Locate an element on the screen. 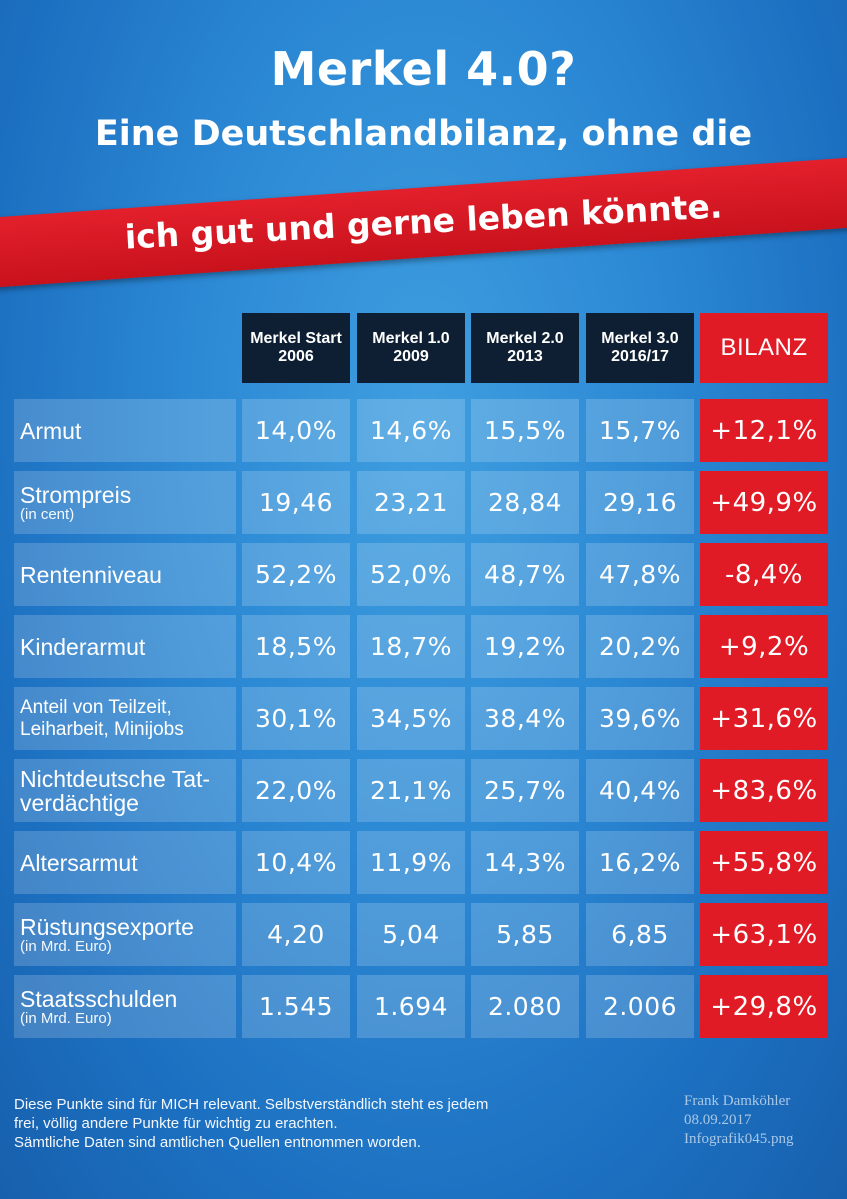  value-cell: 14,6% is located at coordinates (411, 430).